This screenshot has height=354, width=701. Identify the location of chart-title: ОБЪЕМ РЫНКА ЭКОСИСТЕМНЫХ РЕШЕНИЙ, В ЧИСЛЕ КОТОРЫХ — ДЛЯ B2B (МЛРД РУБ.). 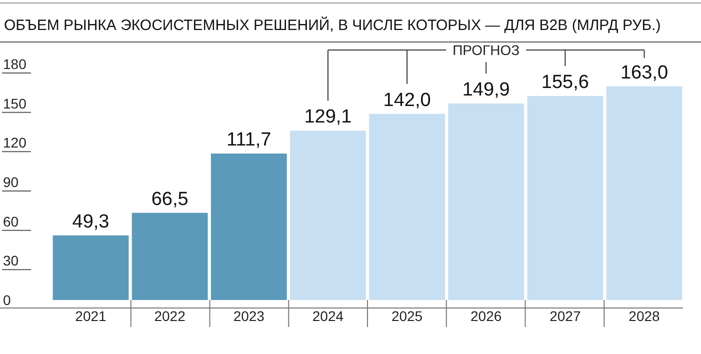
(332, 25).